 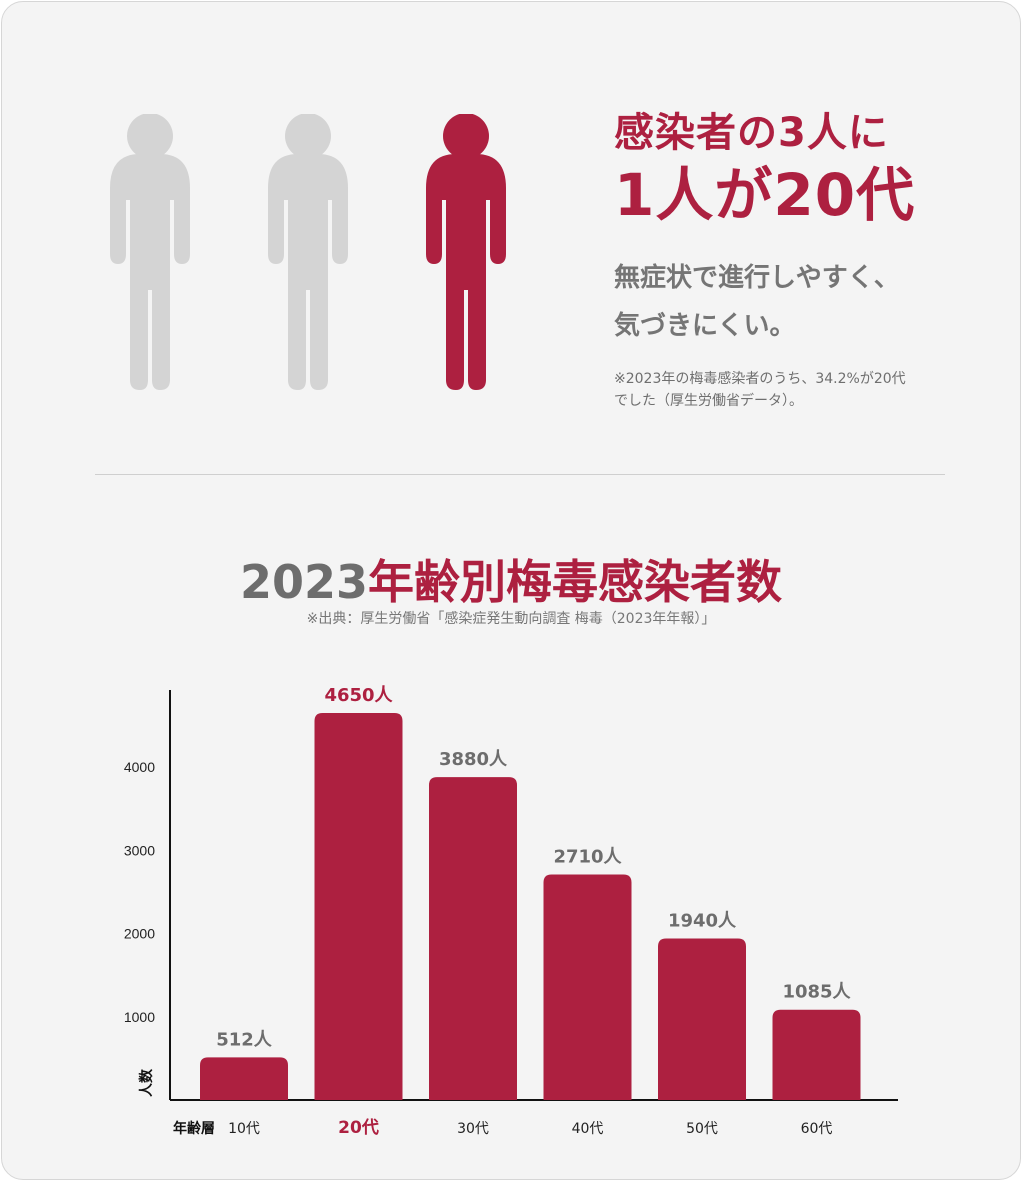 What do you see at coordinates (751, 133) in the screenshot?
I see `headline-line1: 感染者の3人に` at bounding box center [751, 133].